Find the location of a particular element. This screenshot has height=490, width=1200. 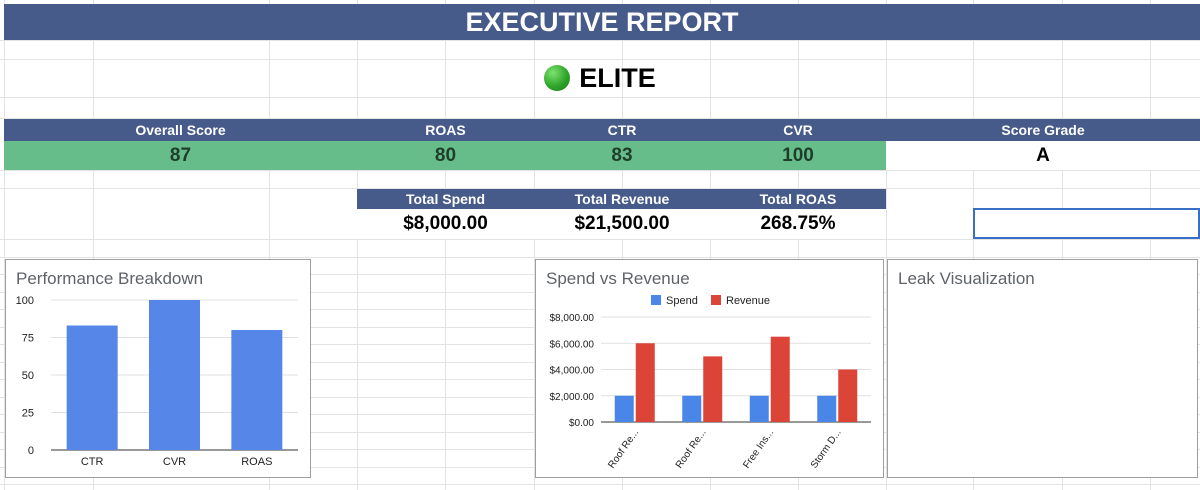

overall-score-value: 87 is located at coordinates (180, 155).